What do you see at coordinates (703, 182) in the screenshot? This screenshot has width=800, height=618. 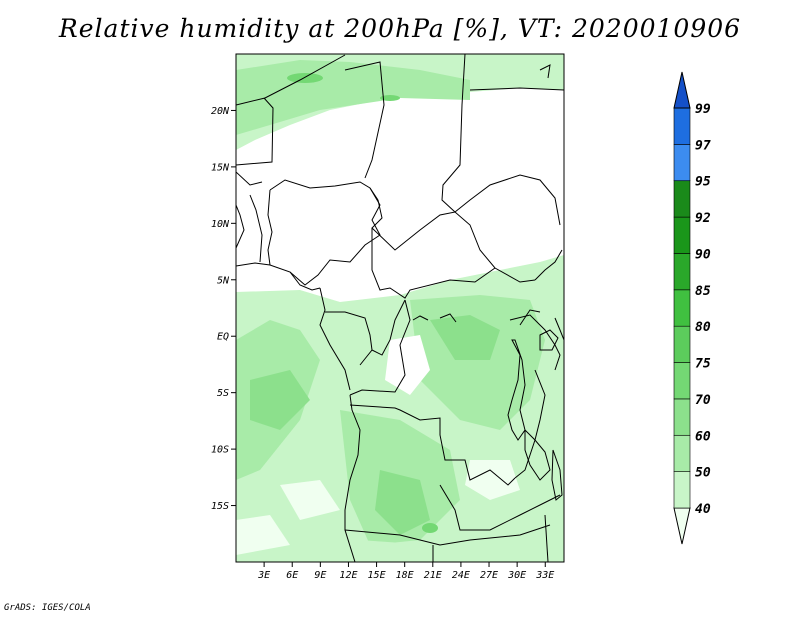 I see `colorbar-level-label: 95` at bounding box center [703, 182].